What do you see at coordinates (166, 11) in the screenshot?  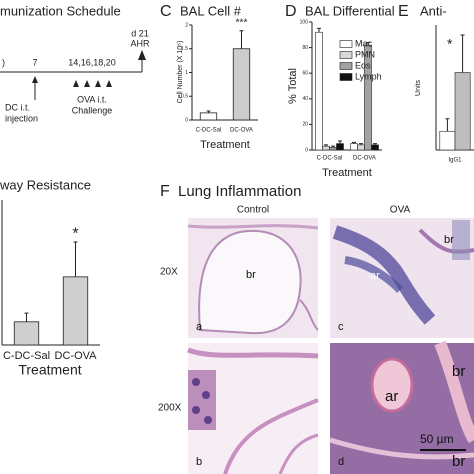 I see `panel-letter: C` at bounding box center [166, 11].